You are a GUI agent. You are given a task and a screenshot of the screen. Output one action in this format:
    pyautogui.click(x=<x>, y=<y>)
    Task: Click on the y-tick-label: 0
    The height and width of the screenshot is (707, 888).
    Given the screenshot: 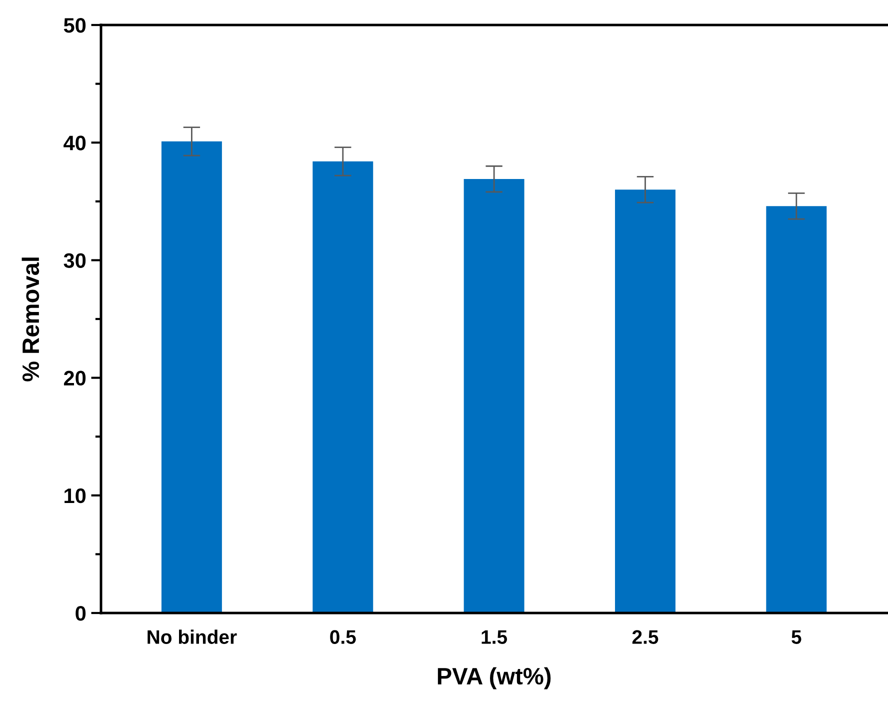 What is the action you would take?
    pyautogui.click(x=81, y=613)
    